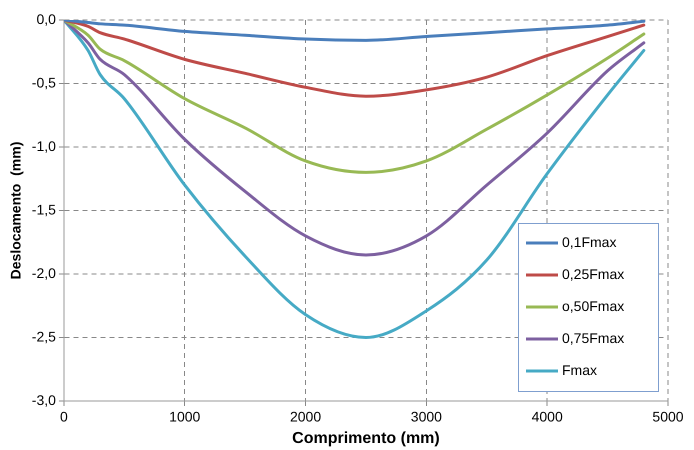 The width and height of the screenshot is (694, 450). Describe the element at coordinates (306, 416) in the screenshot. I see `x-tick-label: 2000` at that location.